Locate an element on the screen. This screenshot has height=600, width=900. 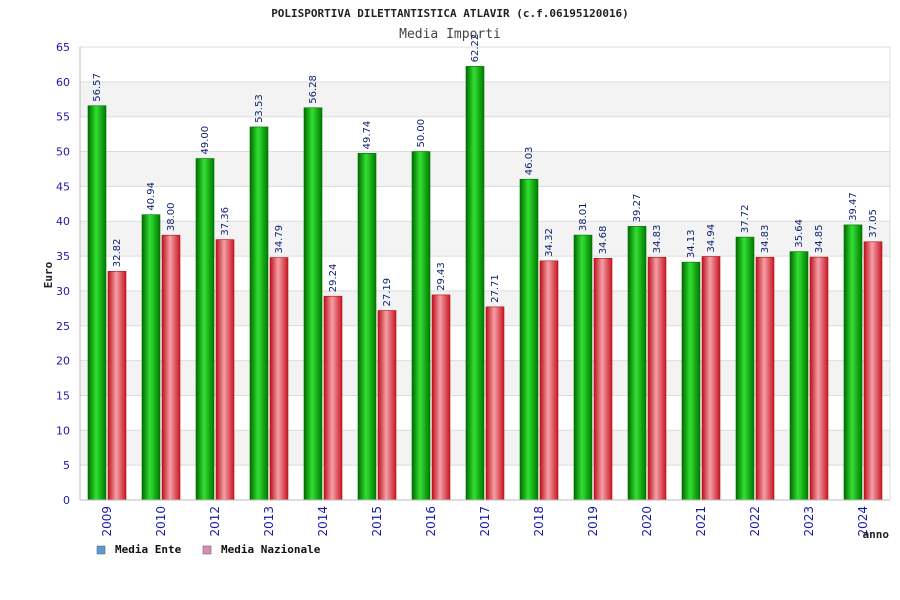
value-label-media-nazionale: 34.94 is located at coordinates (711, 238).